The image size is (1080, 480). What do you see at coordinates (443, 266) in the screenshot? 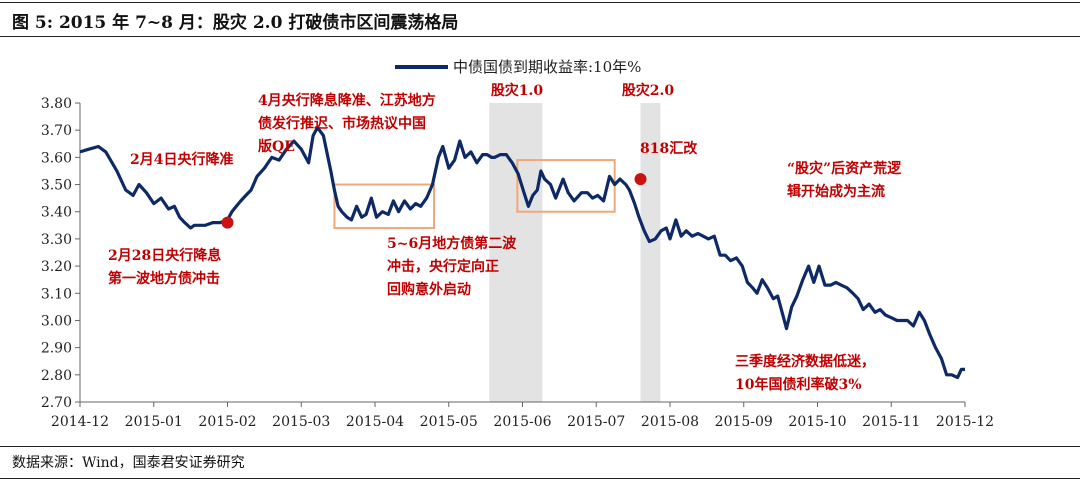
I see `annotation-text: 冲击，央行定向正` at bounding box center [443, 266].